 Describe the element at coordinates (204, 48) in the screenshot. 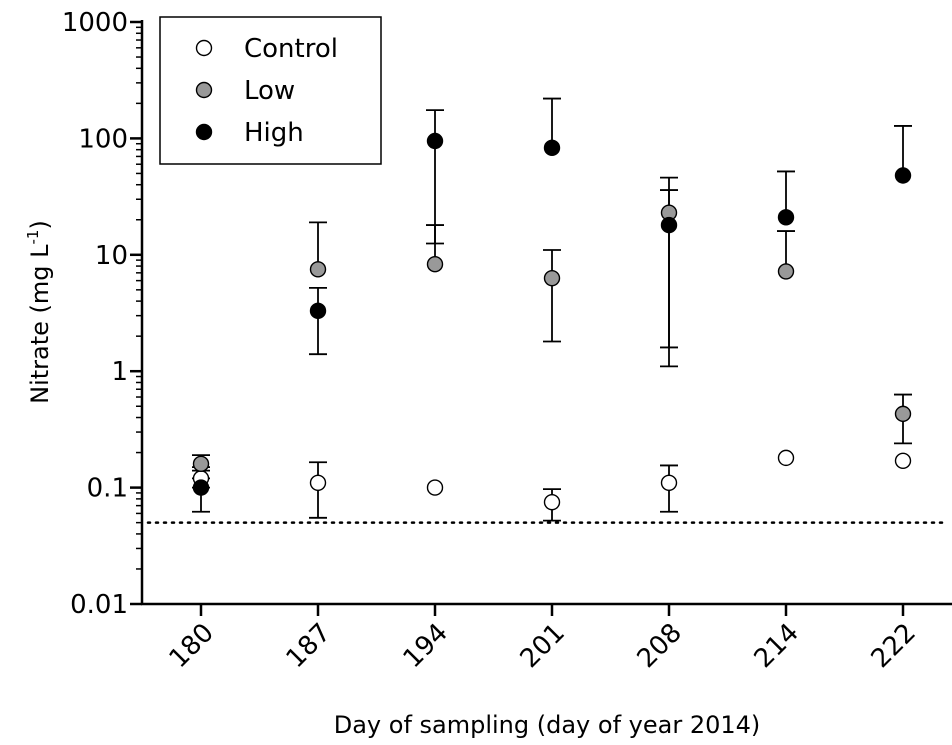

I see `legend-marker-control` at that location.